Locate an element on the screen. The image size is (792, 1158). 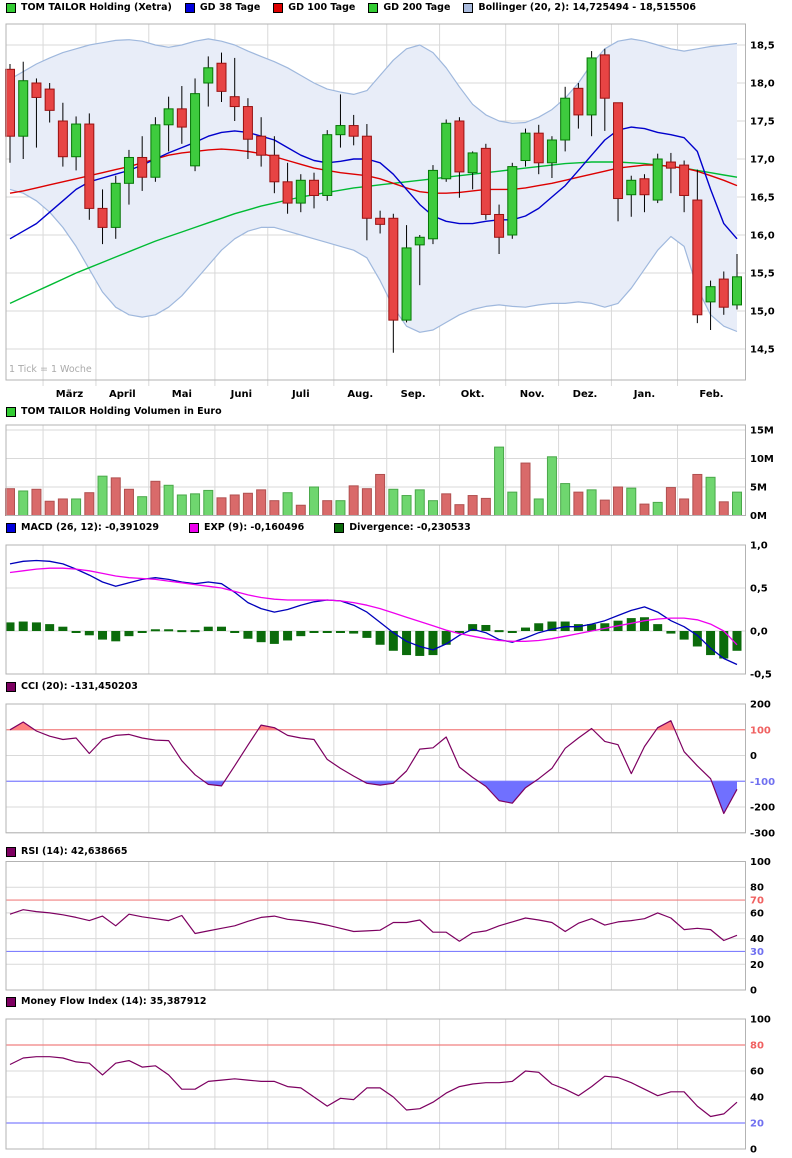
legend-item-mfi: Money Flow Index (14): 35,387912 is located at coordinates (106, 1001).